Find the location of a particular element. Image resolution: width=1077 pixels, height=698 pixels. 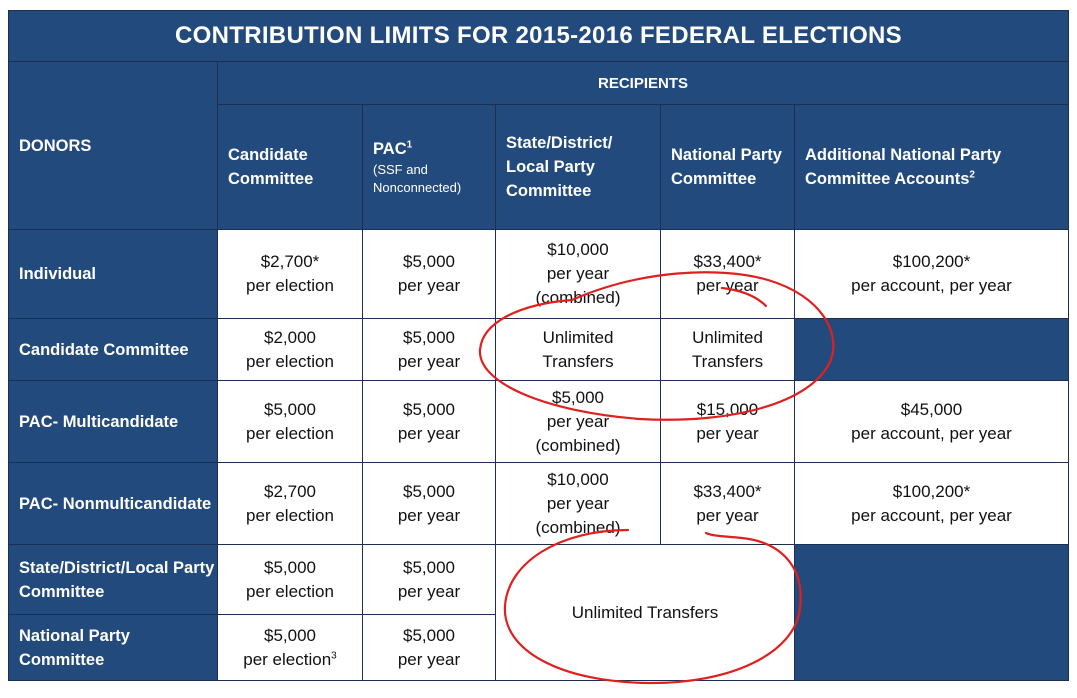

donors-header: DONORS is located at coordinates (113, 145).